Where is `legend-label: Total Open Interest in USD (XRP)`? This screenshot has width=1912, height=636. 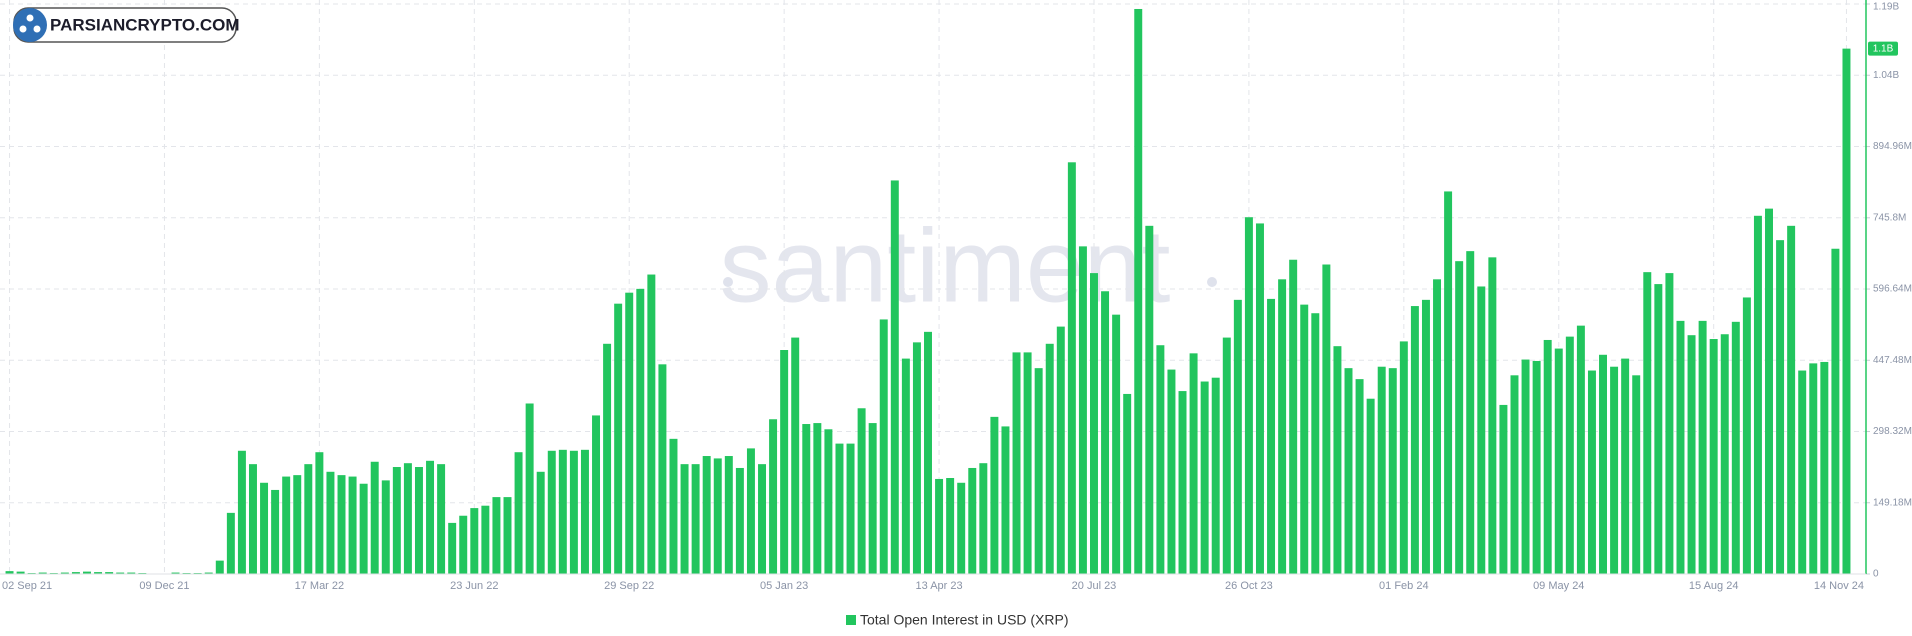
legend-label: Total Open Interest in USD (XRP) is located at coordinates (964, 620).